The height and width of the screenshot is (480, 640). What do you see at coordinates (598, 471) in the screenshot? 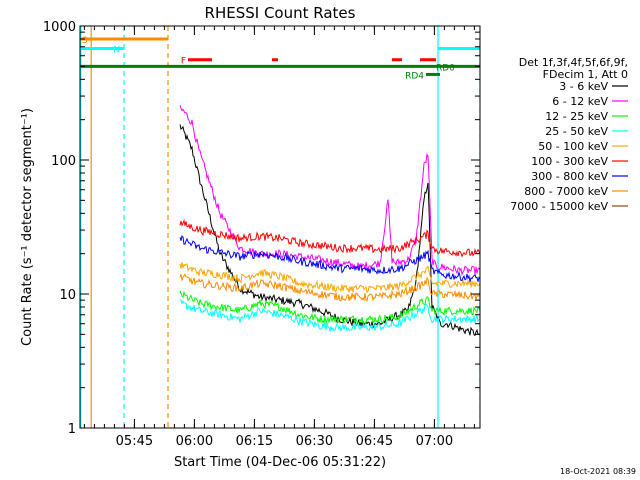
I see `footer-timestamp: 18-Oct-2021 08:39` at bounding box center [598, 471].